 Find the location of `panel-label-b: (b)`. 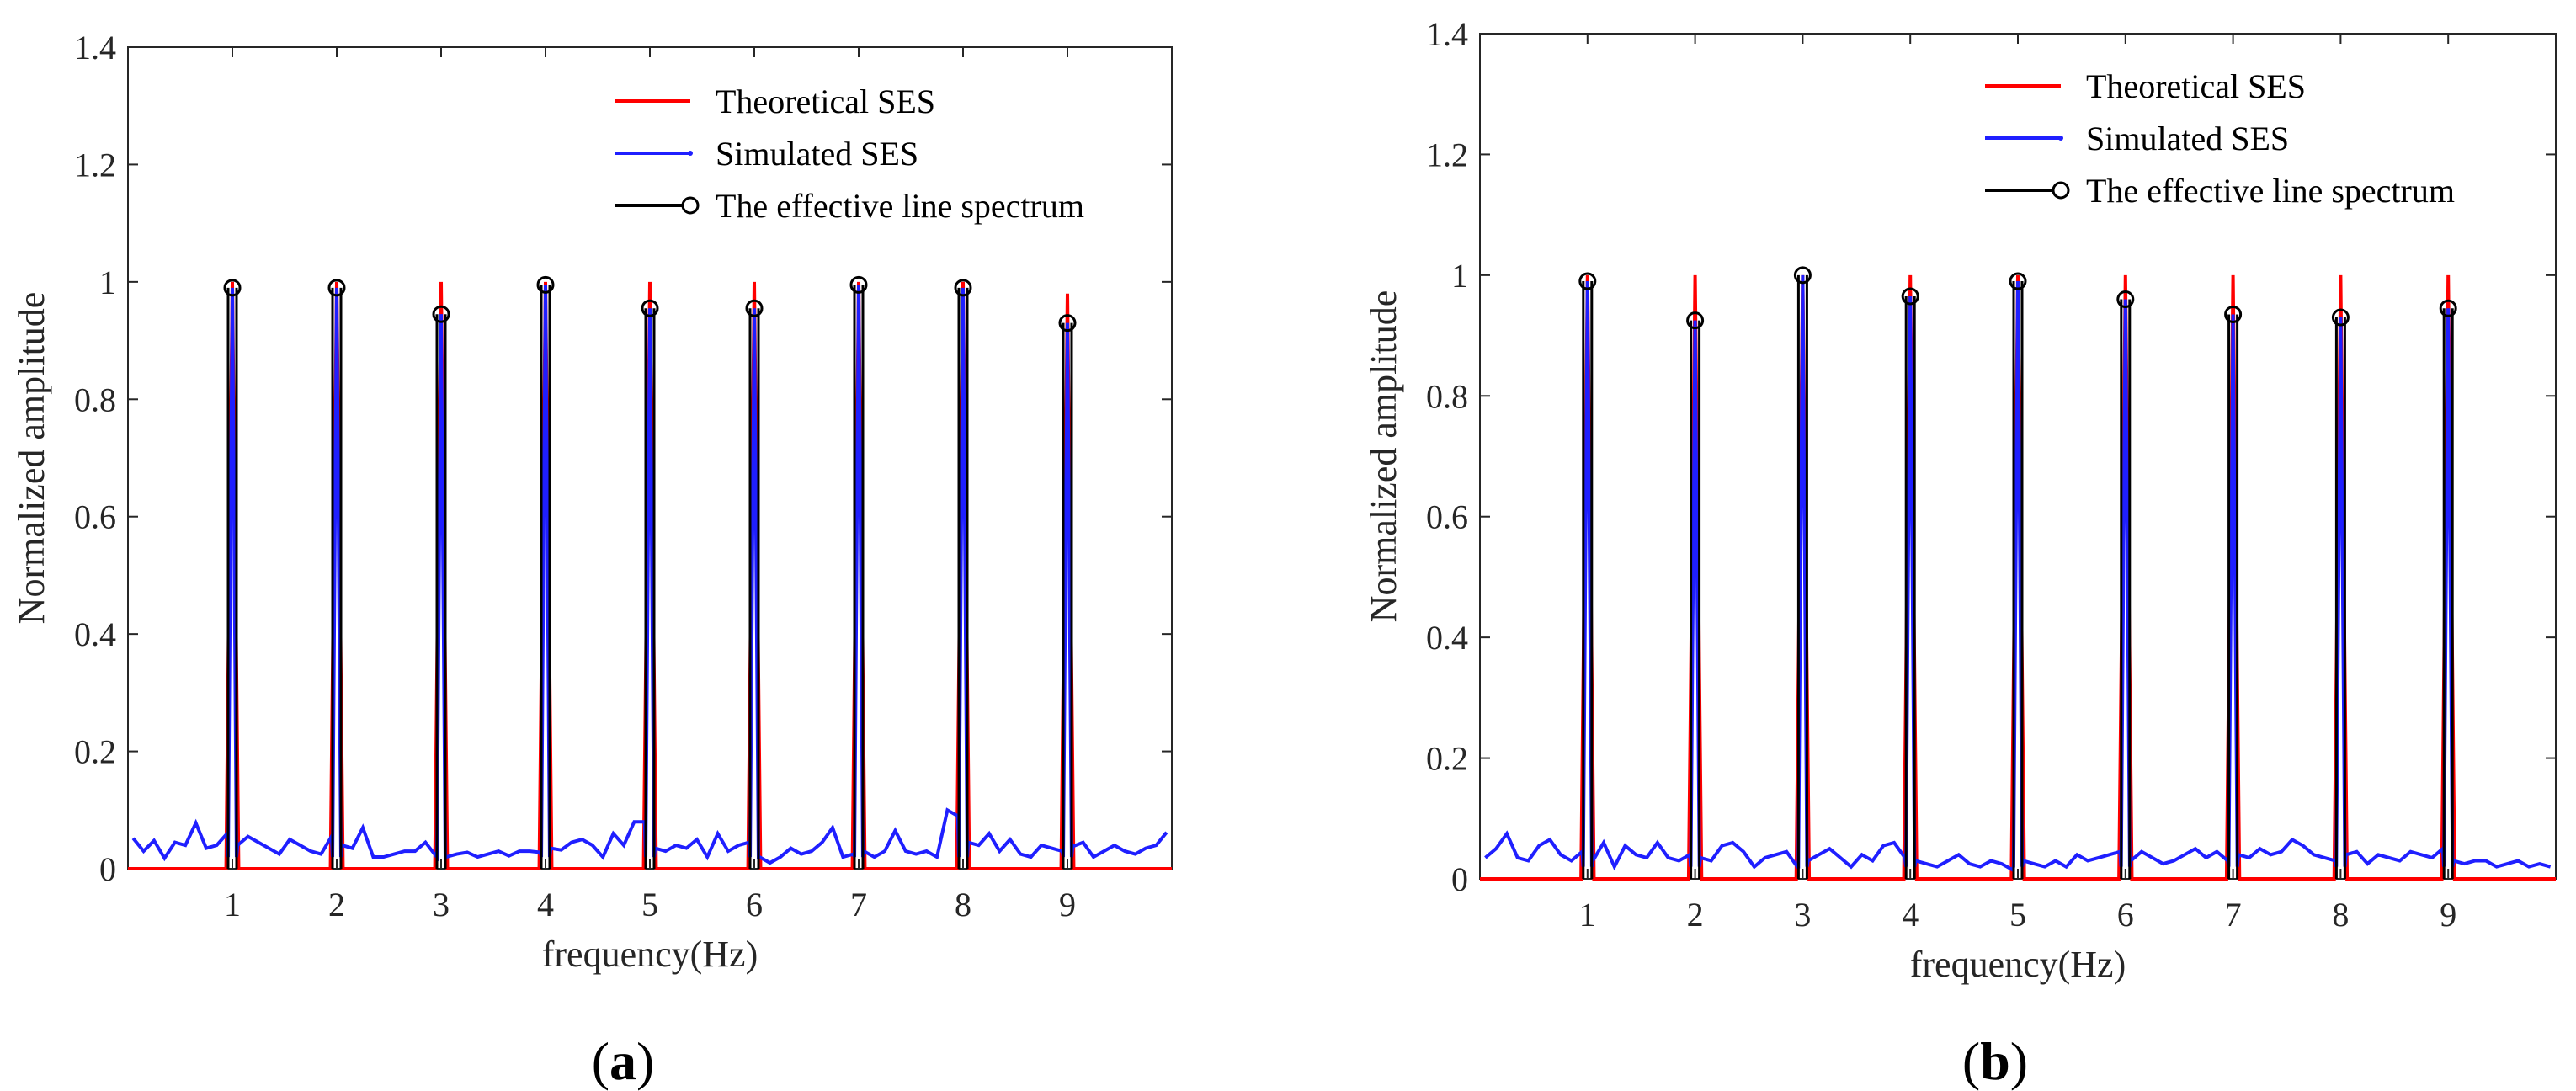

panel-label-b: (b) is located at coordinates (1995, 1061).